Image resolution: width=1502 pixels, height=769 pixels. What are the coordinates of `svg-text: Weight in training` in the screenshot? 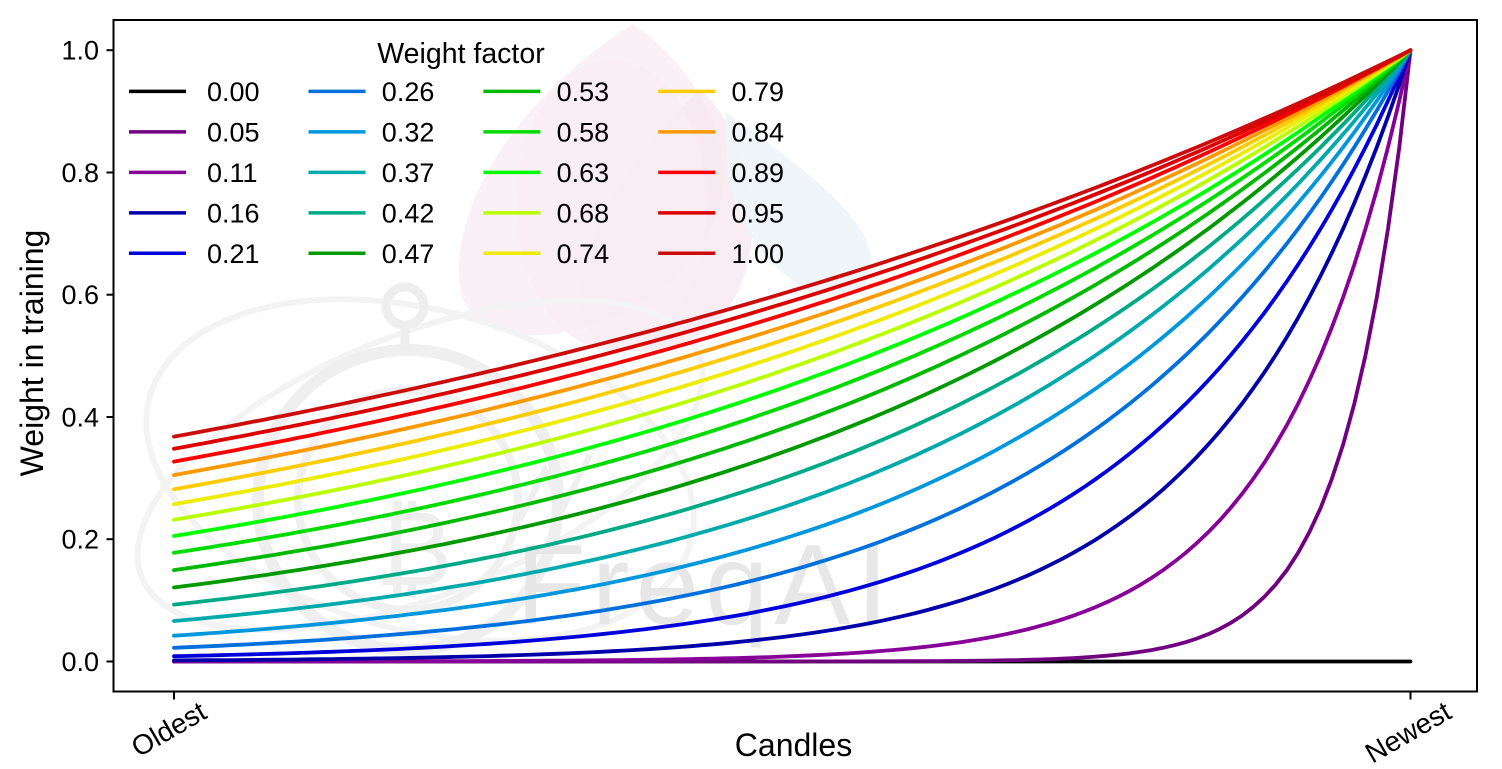 It's located at (32, 353).